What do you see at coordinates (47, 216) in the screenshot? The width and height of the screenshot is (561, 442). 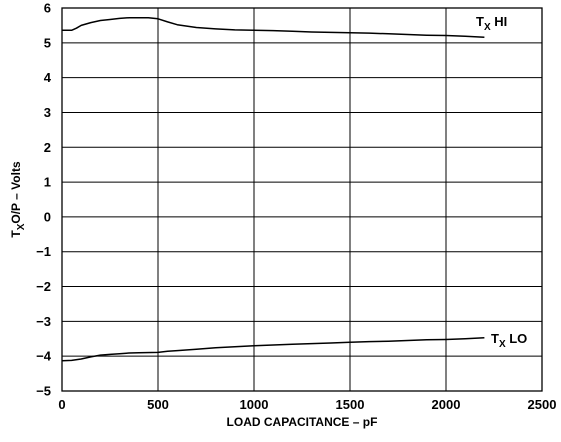 I see `y-tick-label: 0` at bounding box center [47, 216].